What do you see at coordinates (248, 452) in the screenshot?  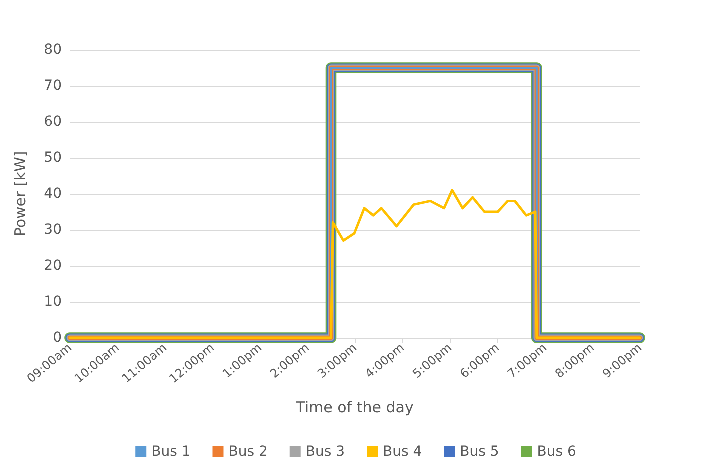 I see `legend-label: Bus 2` at bounding box center [248, 452].